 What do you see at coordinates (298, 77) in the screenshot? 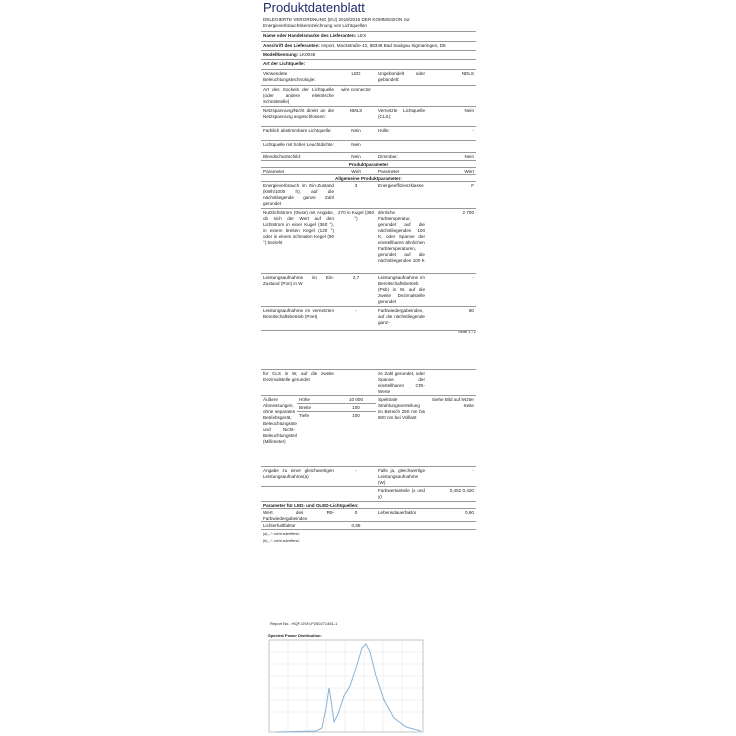
I see `table-cell: Verwendete Beleuchtungstechnologie:` at bounding box center [298, 77].